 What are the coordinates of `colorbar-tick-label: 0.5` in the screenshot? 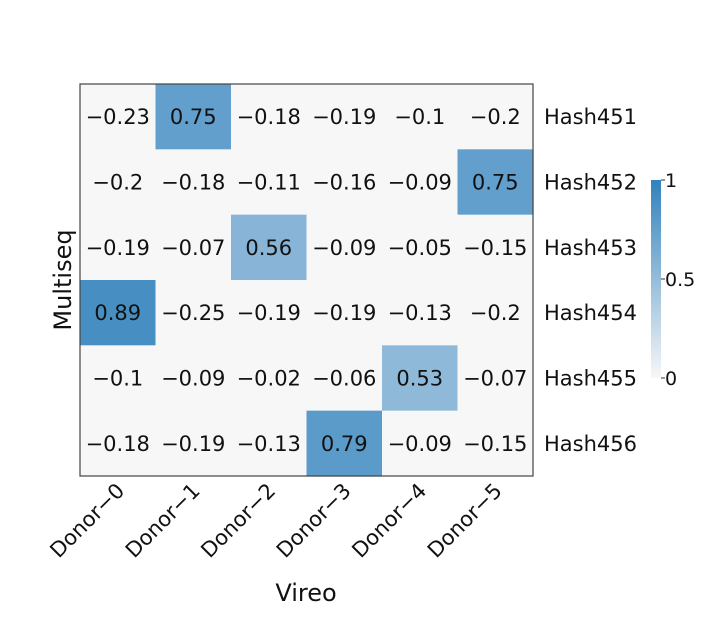 It's located at (680, 280).